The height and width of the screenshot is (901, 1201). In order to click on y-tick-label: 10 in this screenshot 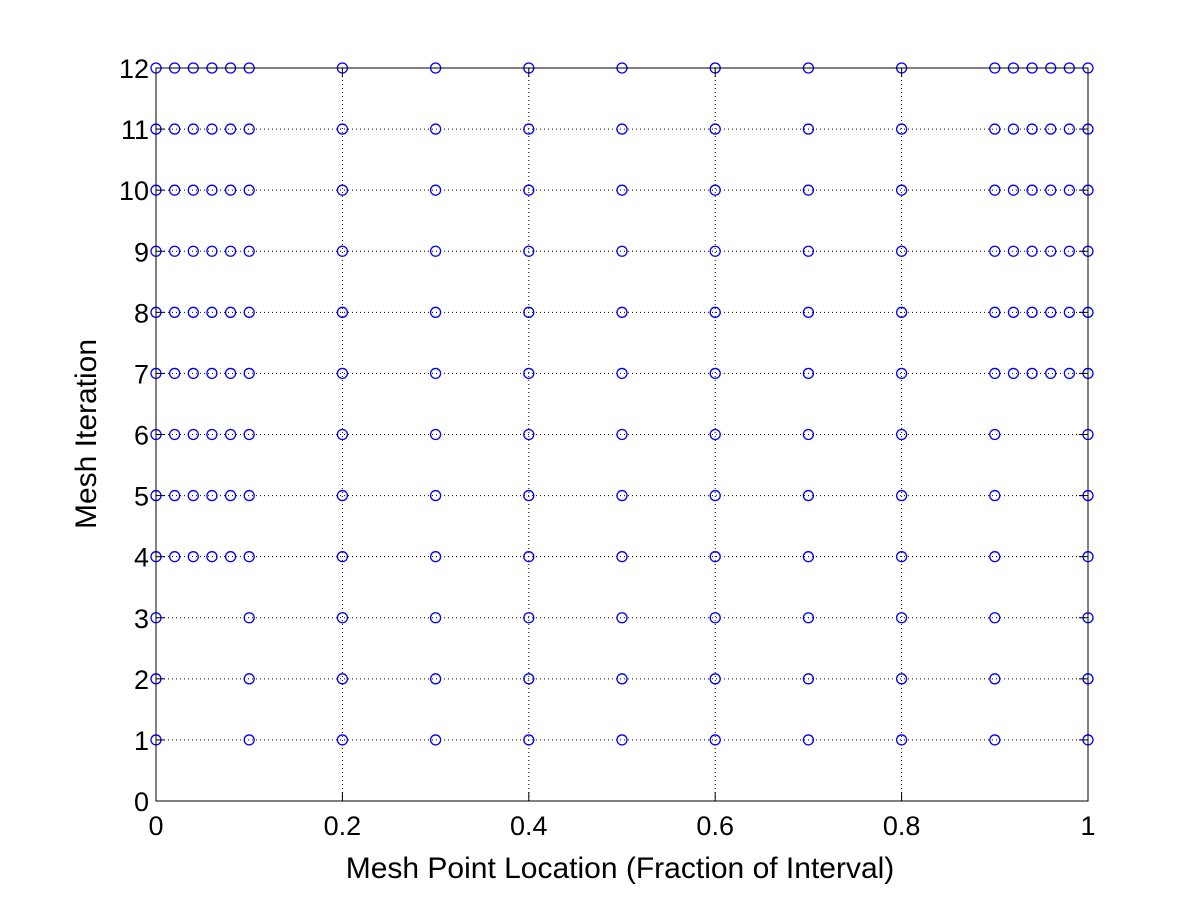, I will do `click(134, 191)`.